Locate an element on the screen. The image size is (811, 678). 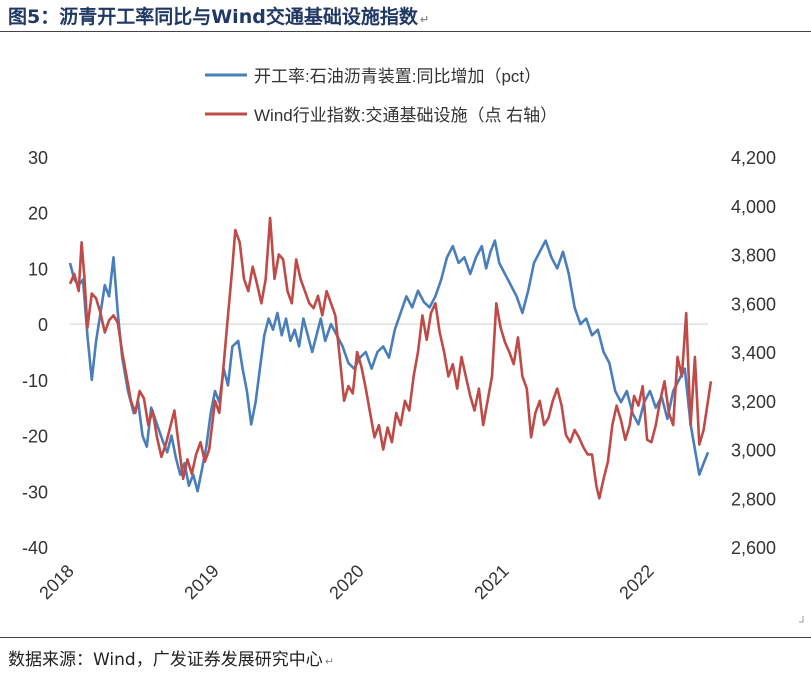
right-tick-label: 3,400 is located at coordinates (753, 353).